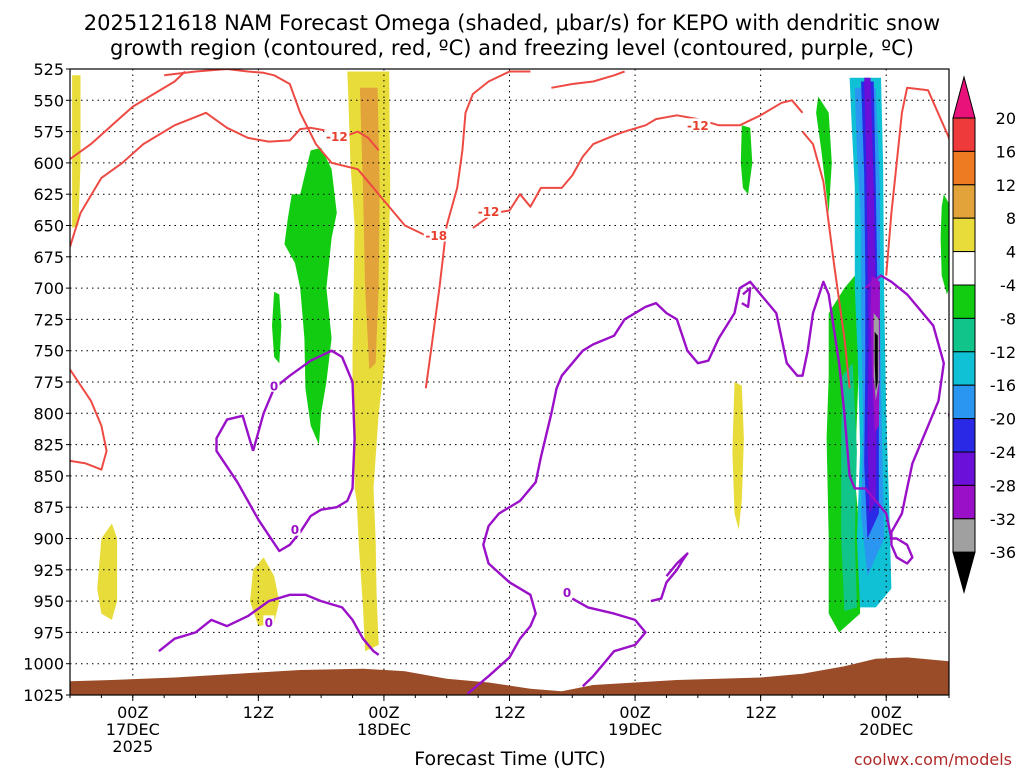 This screenshot has width=1024, height=768. Describe the element at coordinates (48, 413) in the screenshot. I see `y-tick-label: 800` at that location.